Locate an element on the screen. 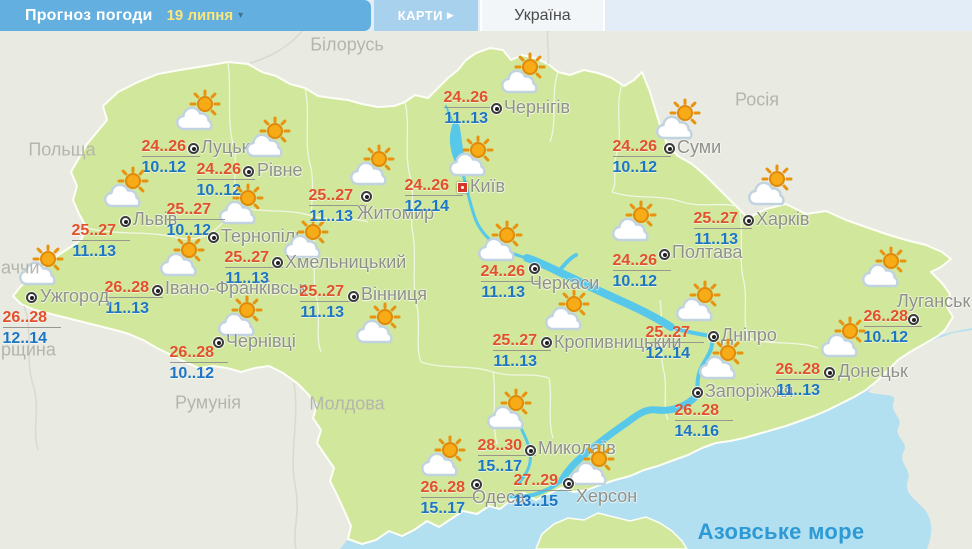 The height and width of the screenshot is (549, 972). city-label: Луганськ is located at coordinates (934, 301).